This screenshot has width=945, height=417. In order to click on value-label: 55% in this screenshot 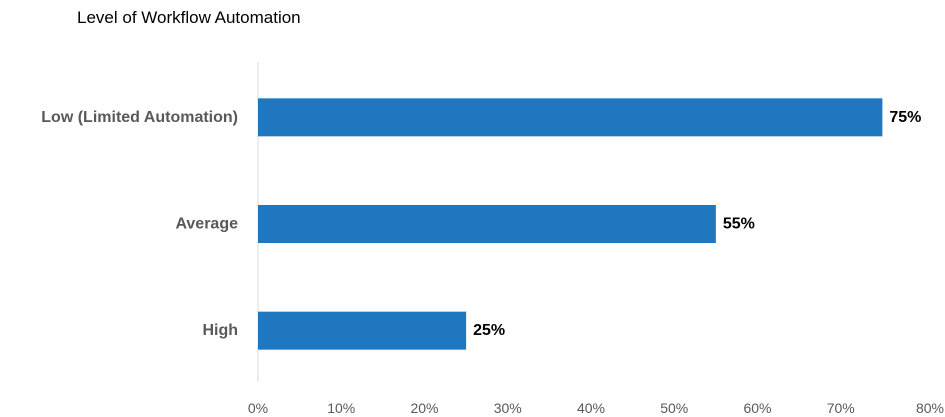, I will do `click(739, 224)`.